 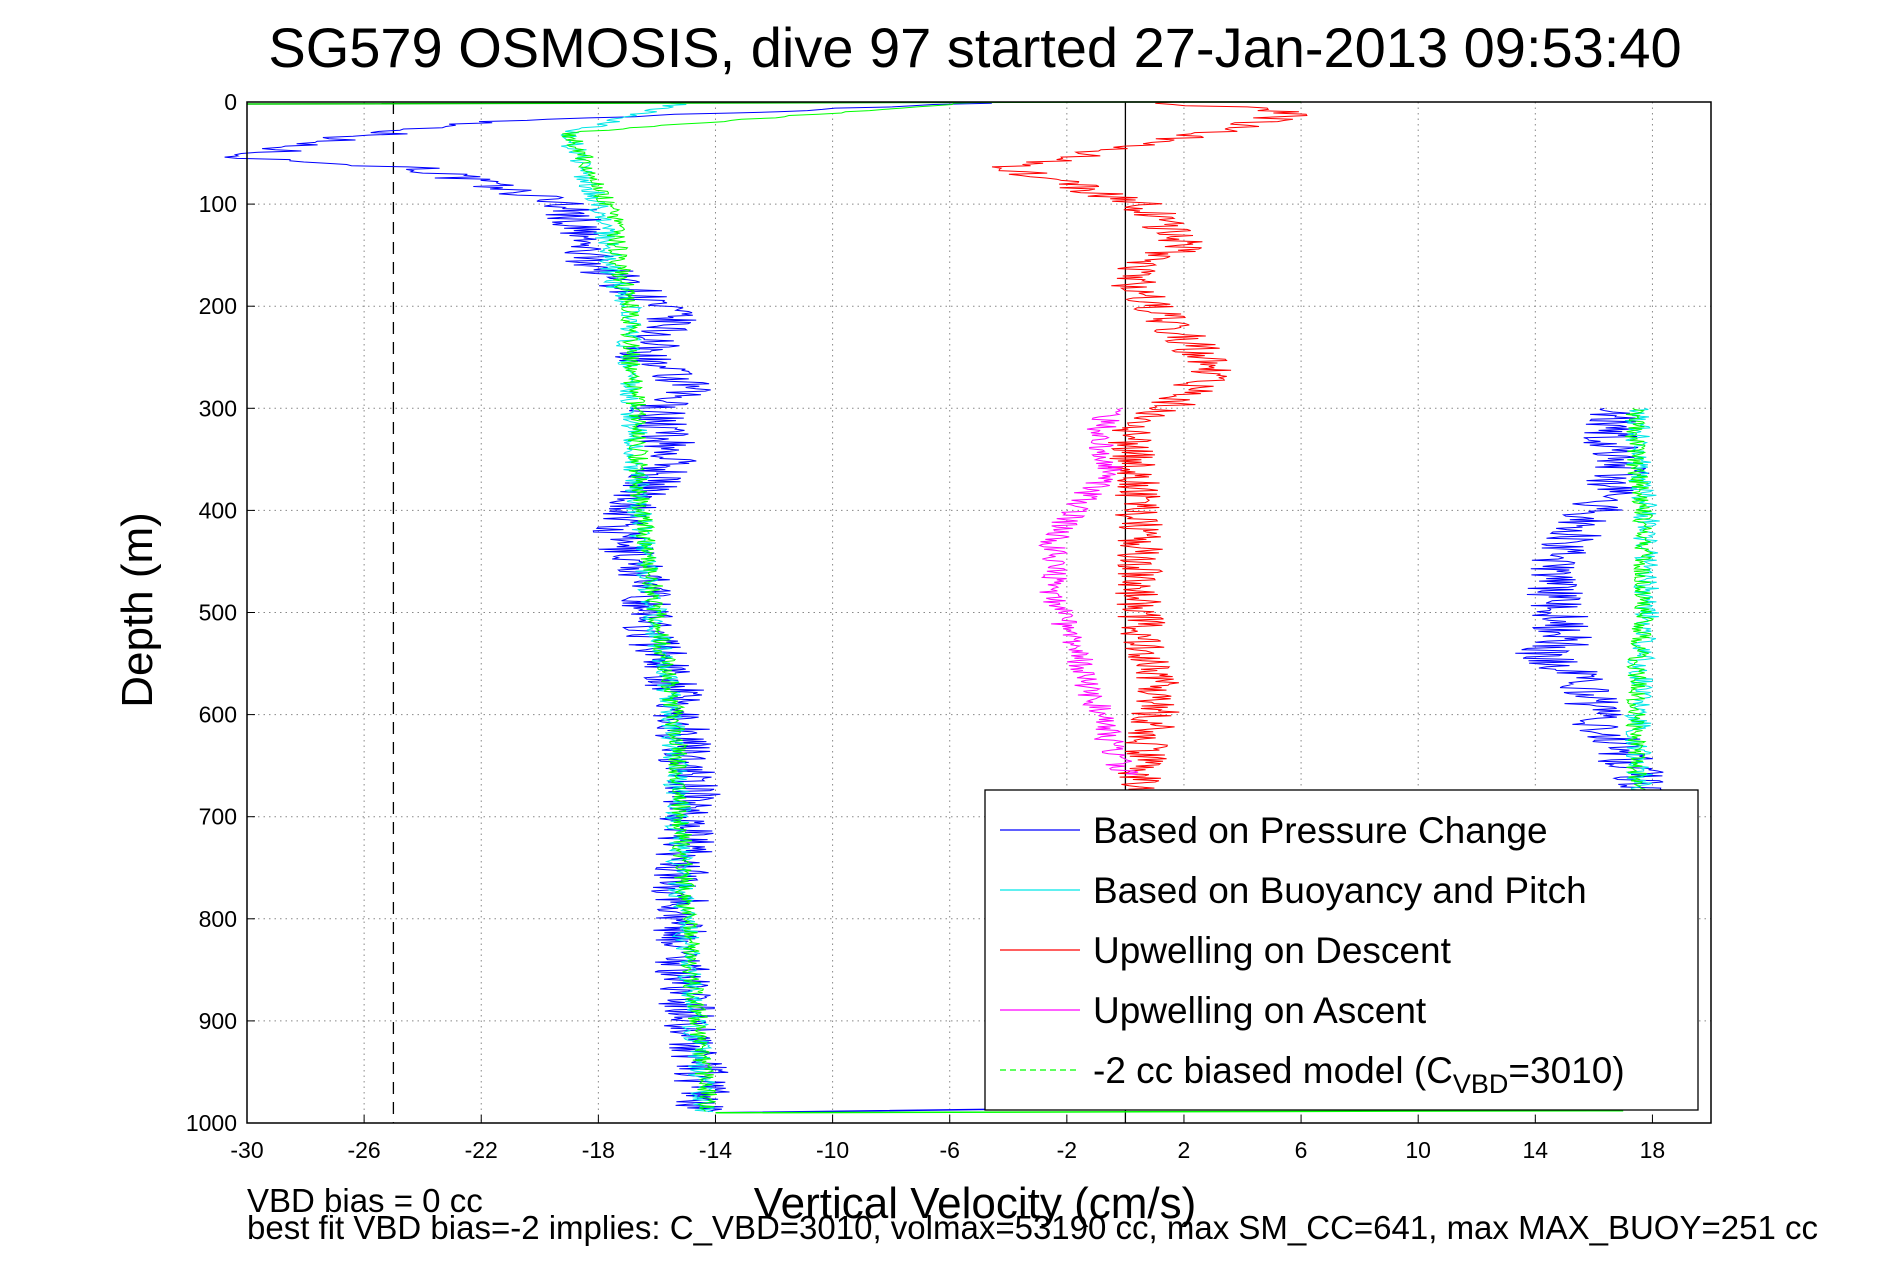 What do you see at coordinates (218, 510) in the screenshot?
I see `y-tick-label: 400` at bounding box center [218, 510].